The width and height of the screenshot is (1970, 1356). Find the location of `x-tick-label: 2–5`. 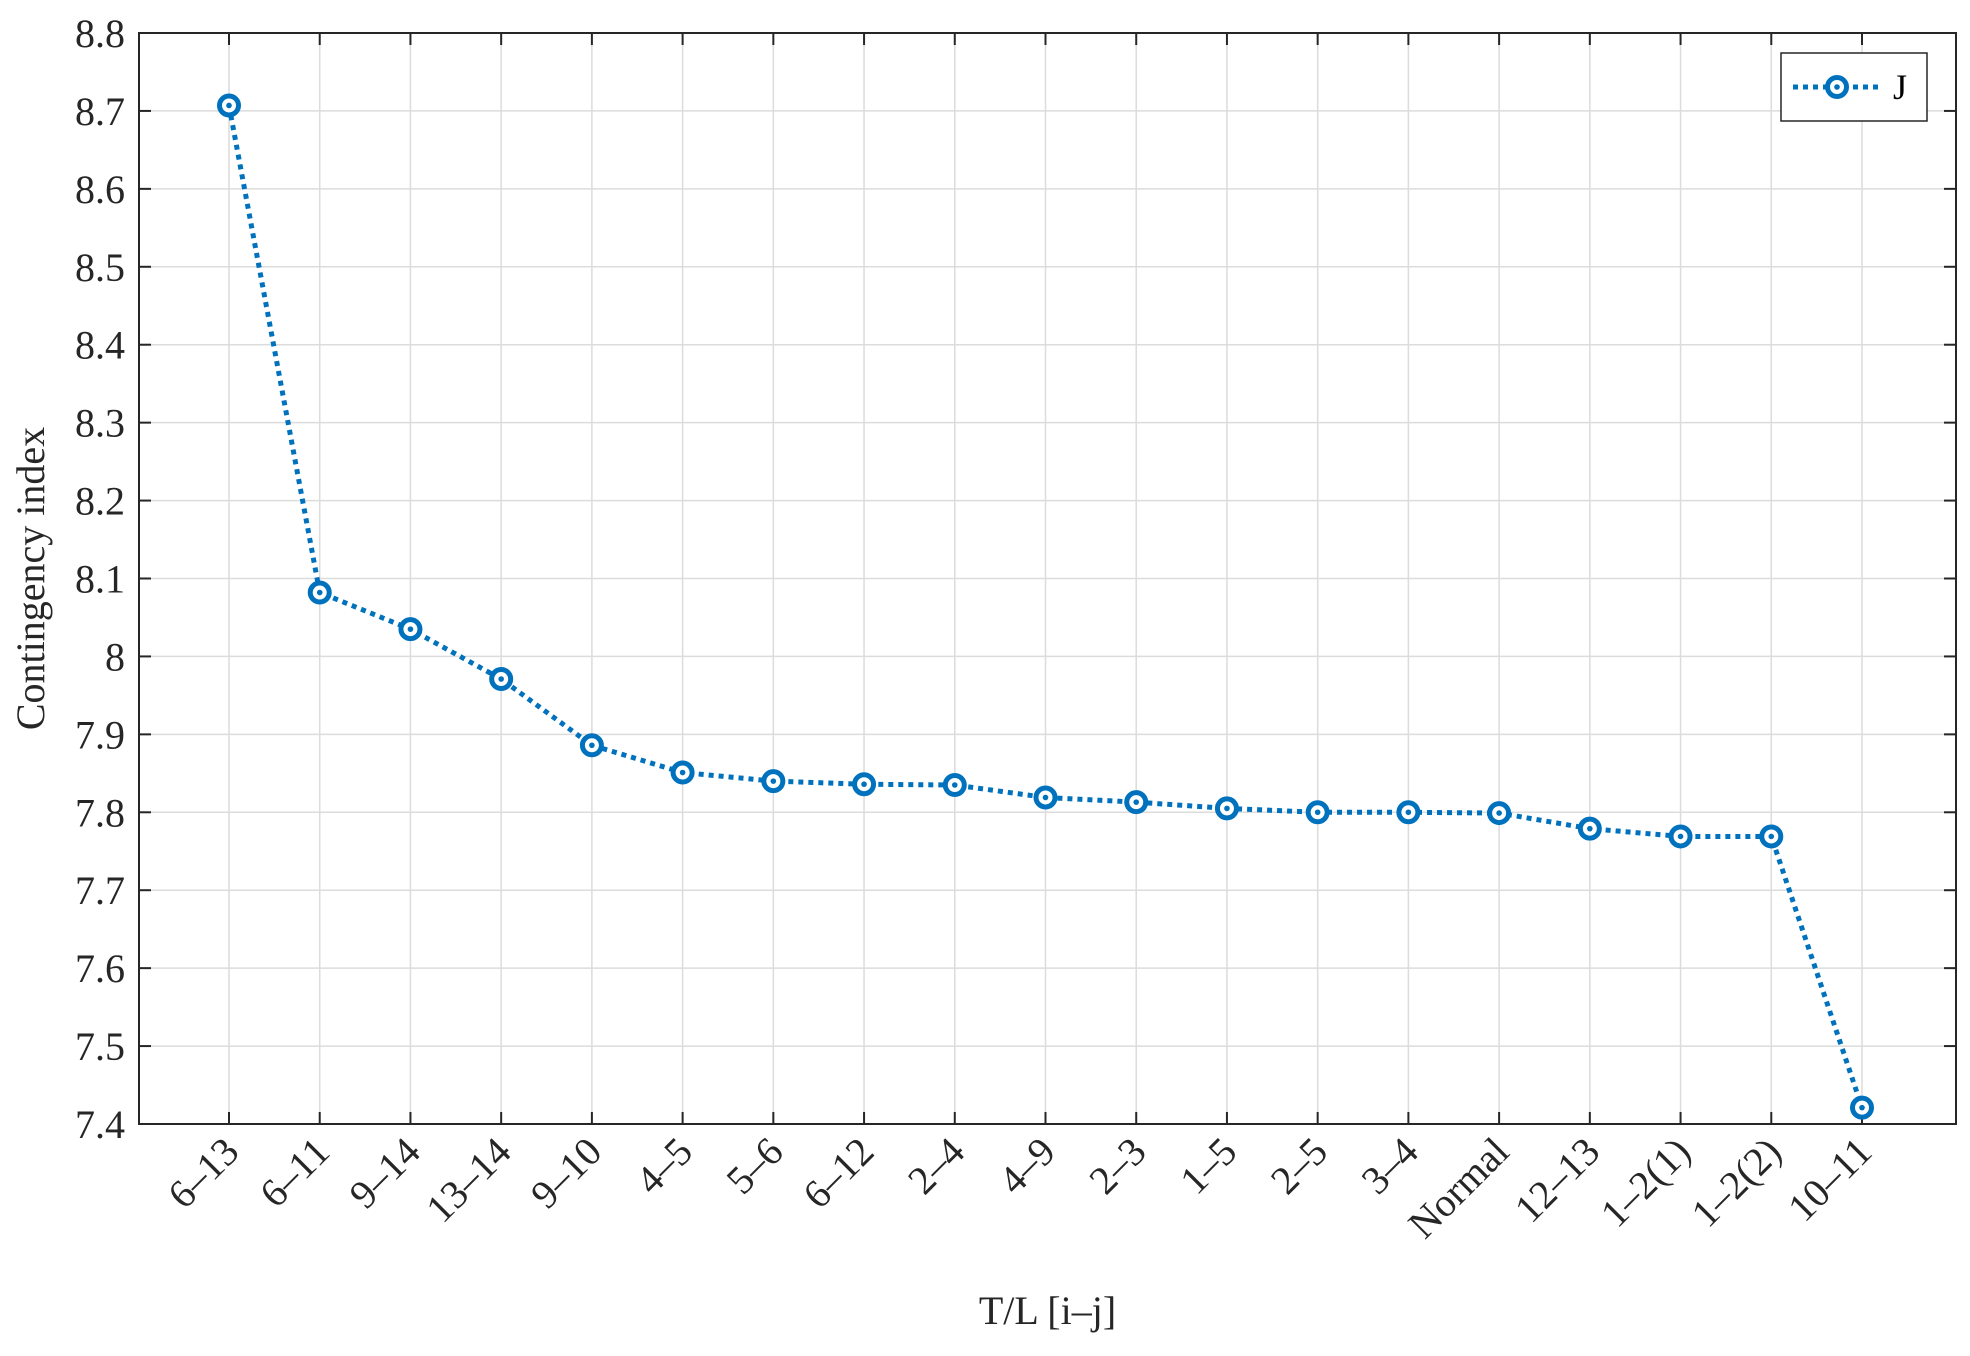

x-tick-label: 2–5 is located at coordinates (1299, 1166).